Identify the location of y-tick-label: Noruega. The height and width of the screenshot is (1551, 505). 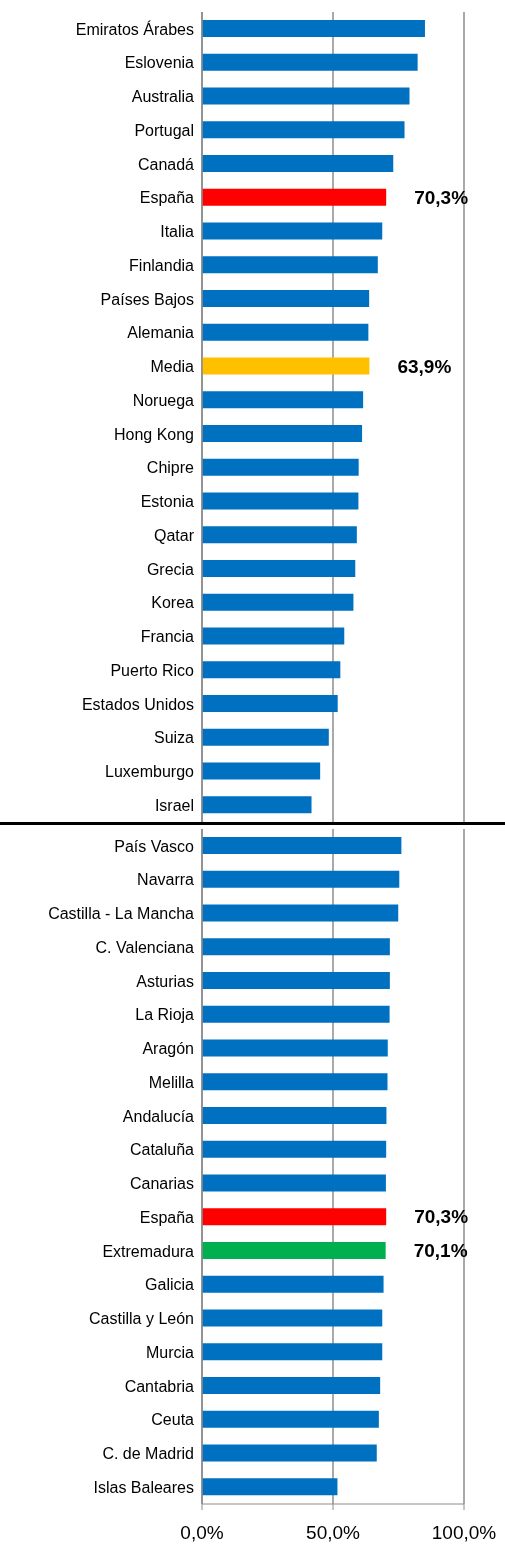
(163, 400).